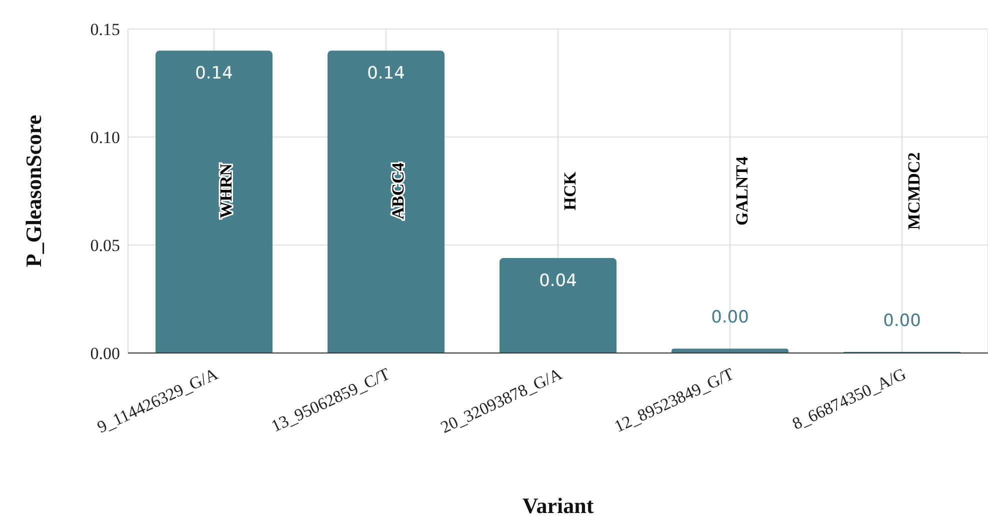  I want to click on annotation: ABCC4, so click(398, 191).